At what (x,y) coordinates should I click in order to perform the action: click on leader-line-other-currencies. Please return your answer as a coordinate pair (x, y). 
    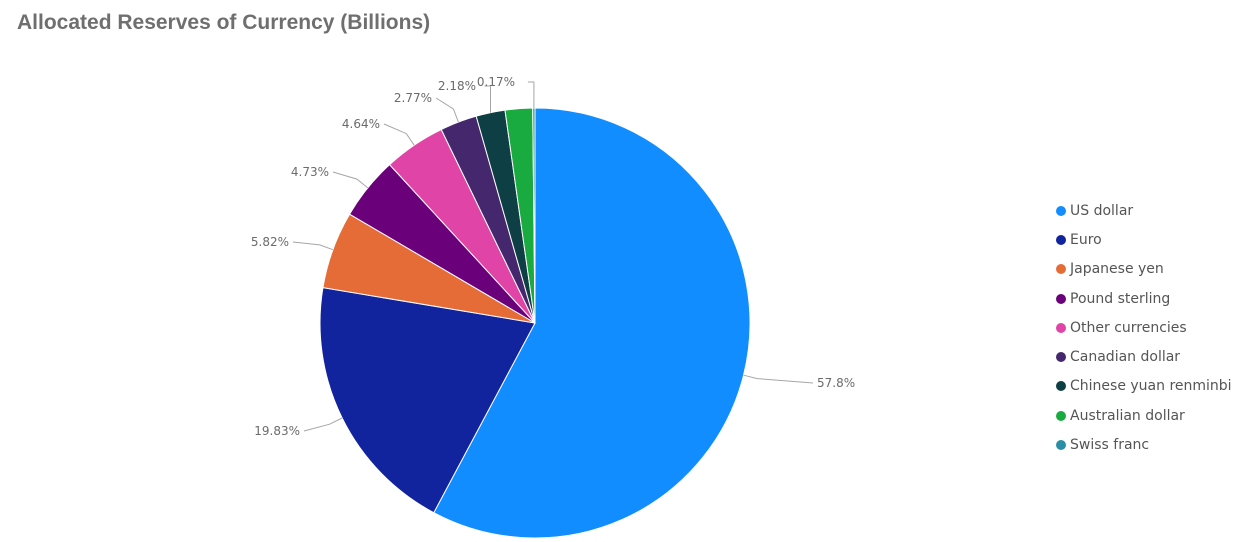
    Looking at the image, I should click on (399, 134).